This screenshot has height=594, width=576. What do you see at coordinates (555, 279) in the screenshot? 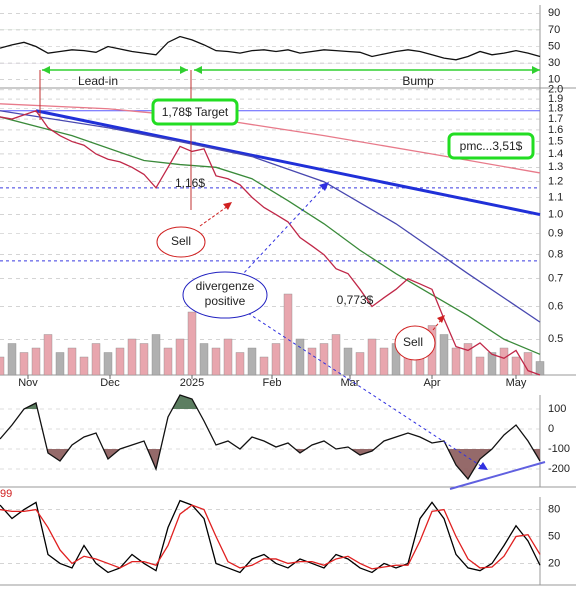
I see `y-tick-label: 0.7` at bounding box center [555, 279].